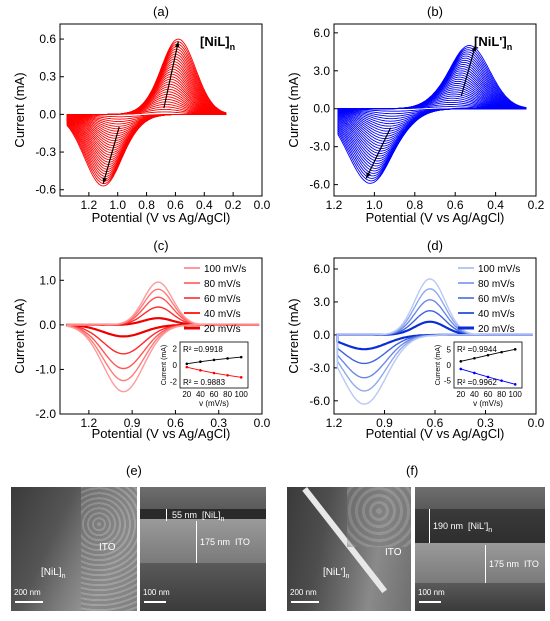 The width and height of the screenshot is (550, 621). What do you see at coordinates (200, 394) in the screenshot?
I see `inset-x-tick-label: 40` at bounding box center [200, 394].